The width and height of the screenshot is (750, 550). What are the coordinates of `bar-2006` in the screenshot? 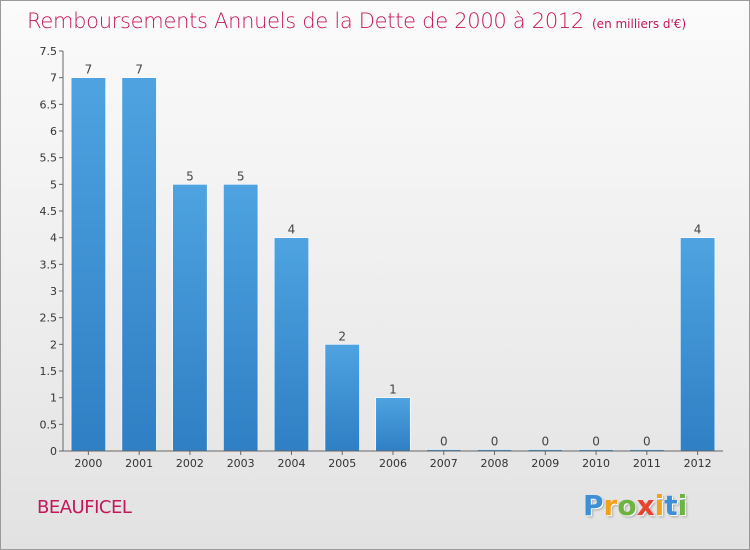 It's located at (393, 424).